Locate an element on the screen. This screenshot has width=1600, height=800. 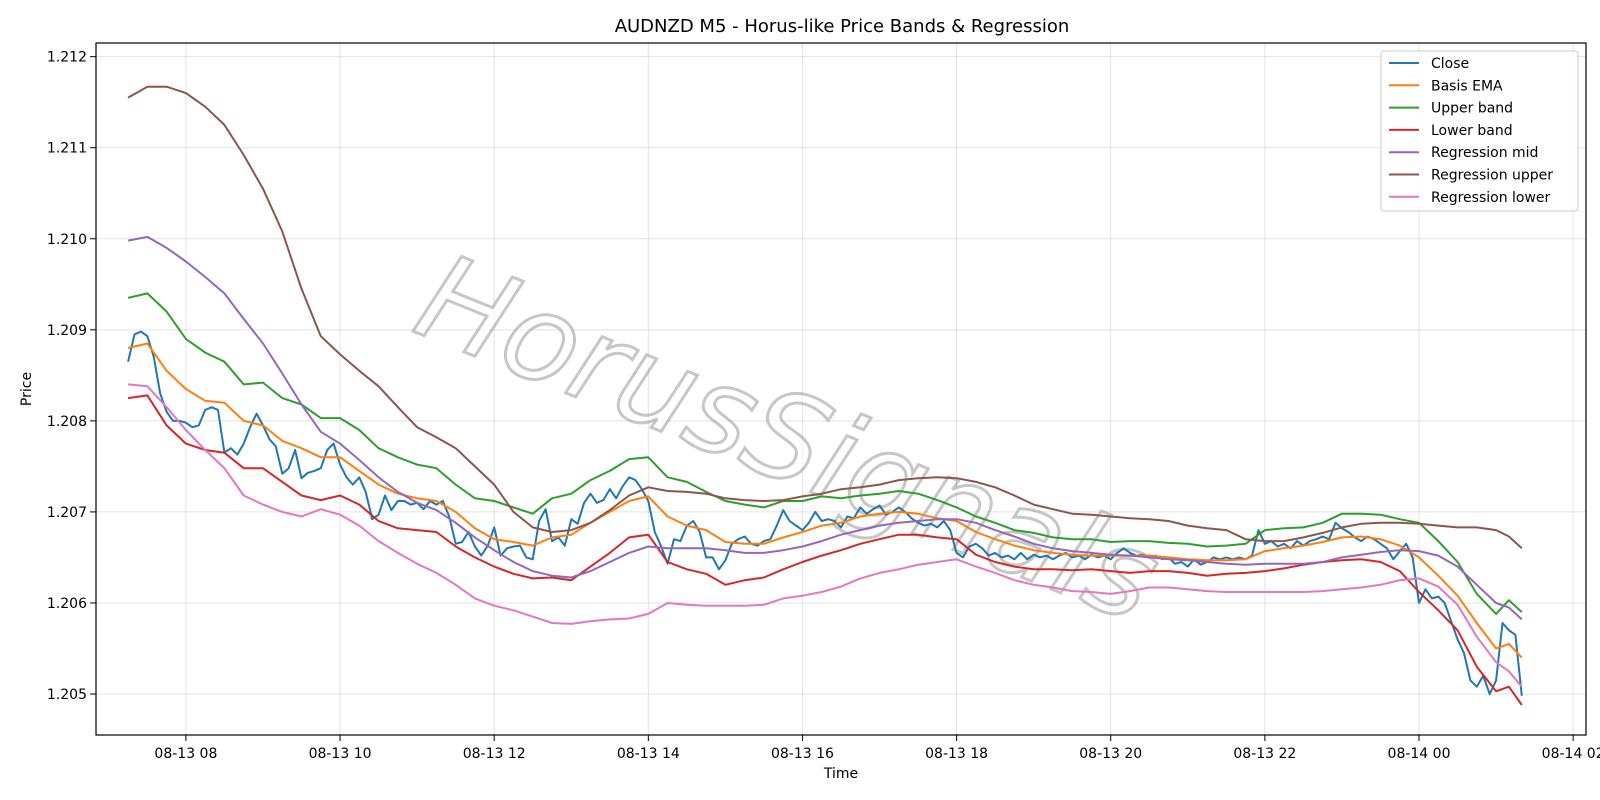
x-tick-label: 08-14 00 is located at coordinates (1419, 754).